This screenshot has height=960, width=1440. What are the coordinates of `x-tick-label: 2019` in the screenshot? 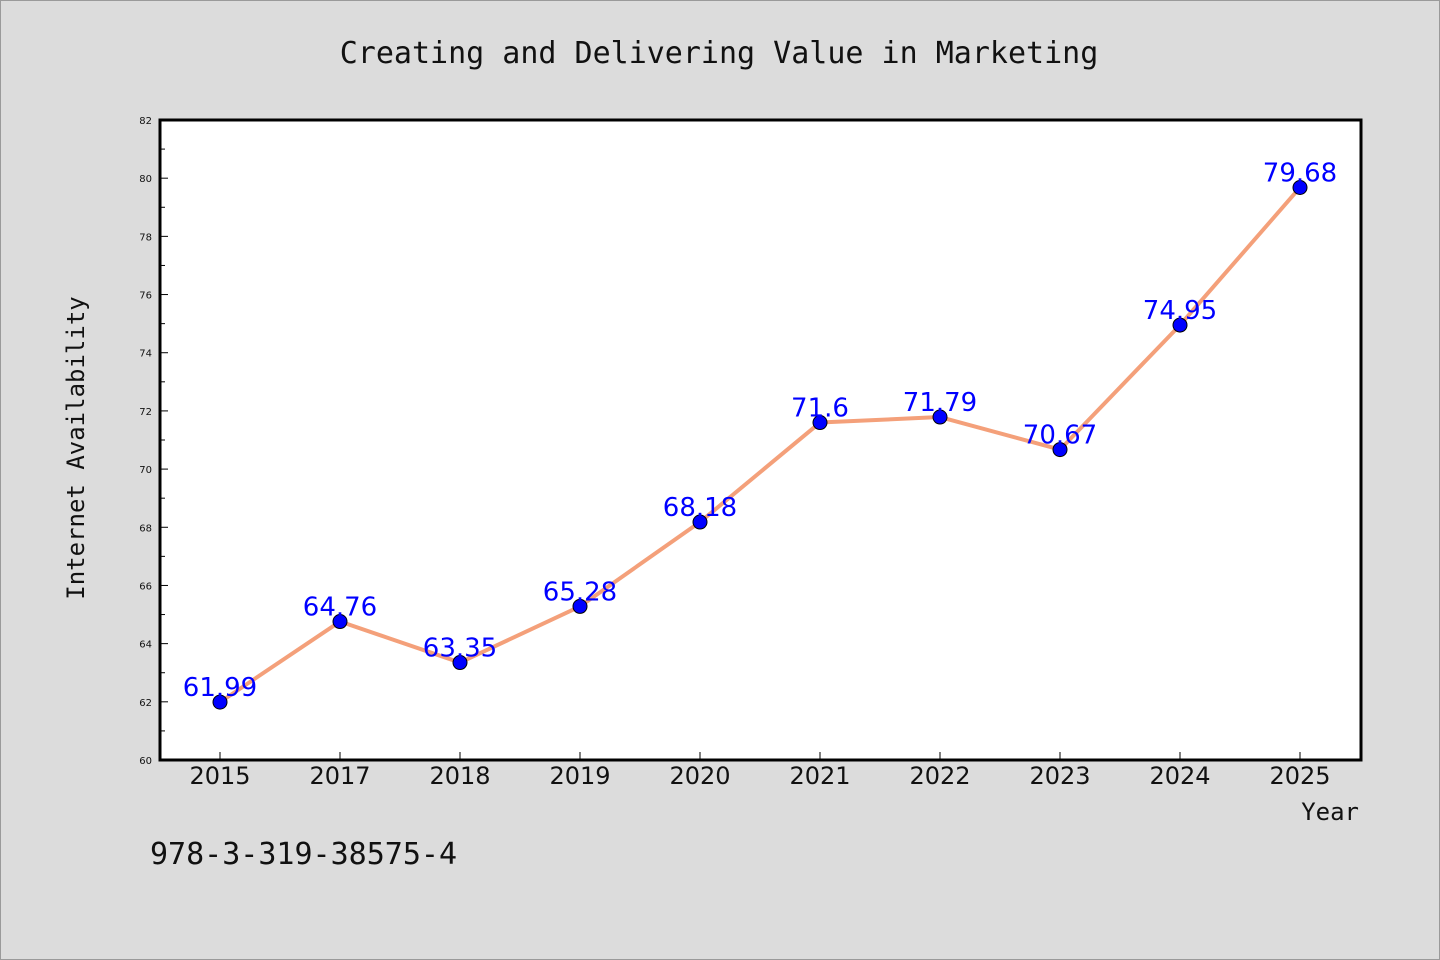 It's located at (579, 776).